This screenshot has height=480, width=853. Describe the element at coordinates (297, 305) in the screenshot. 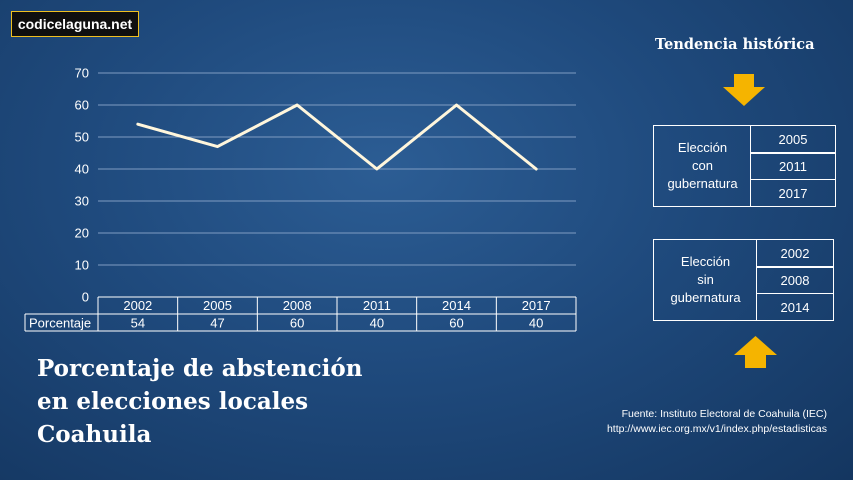

I see `x-category-label: 2008` at that location.